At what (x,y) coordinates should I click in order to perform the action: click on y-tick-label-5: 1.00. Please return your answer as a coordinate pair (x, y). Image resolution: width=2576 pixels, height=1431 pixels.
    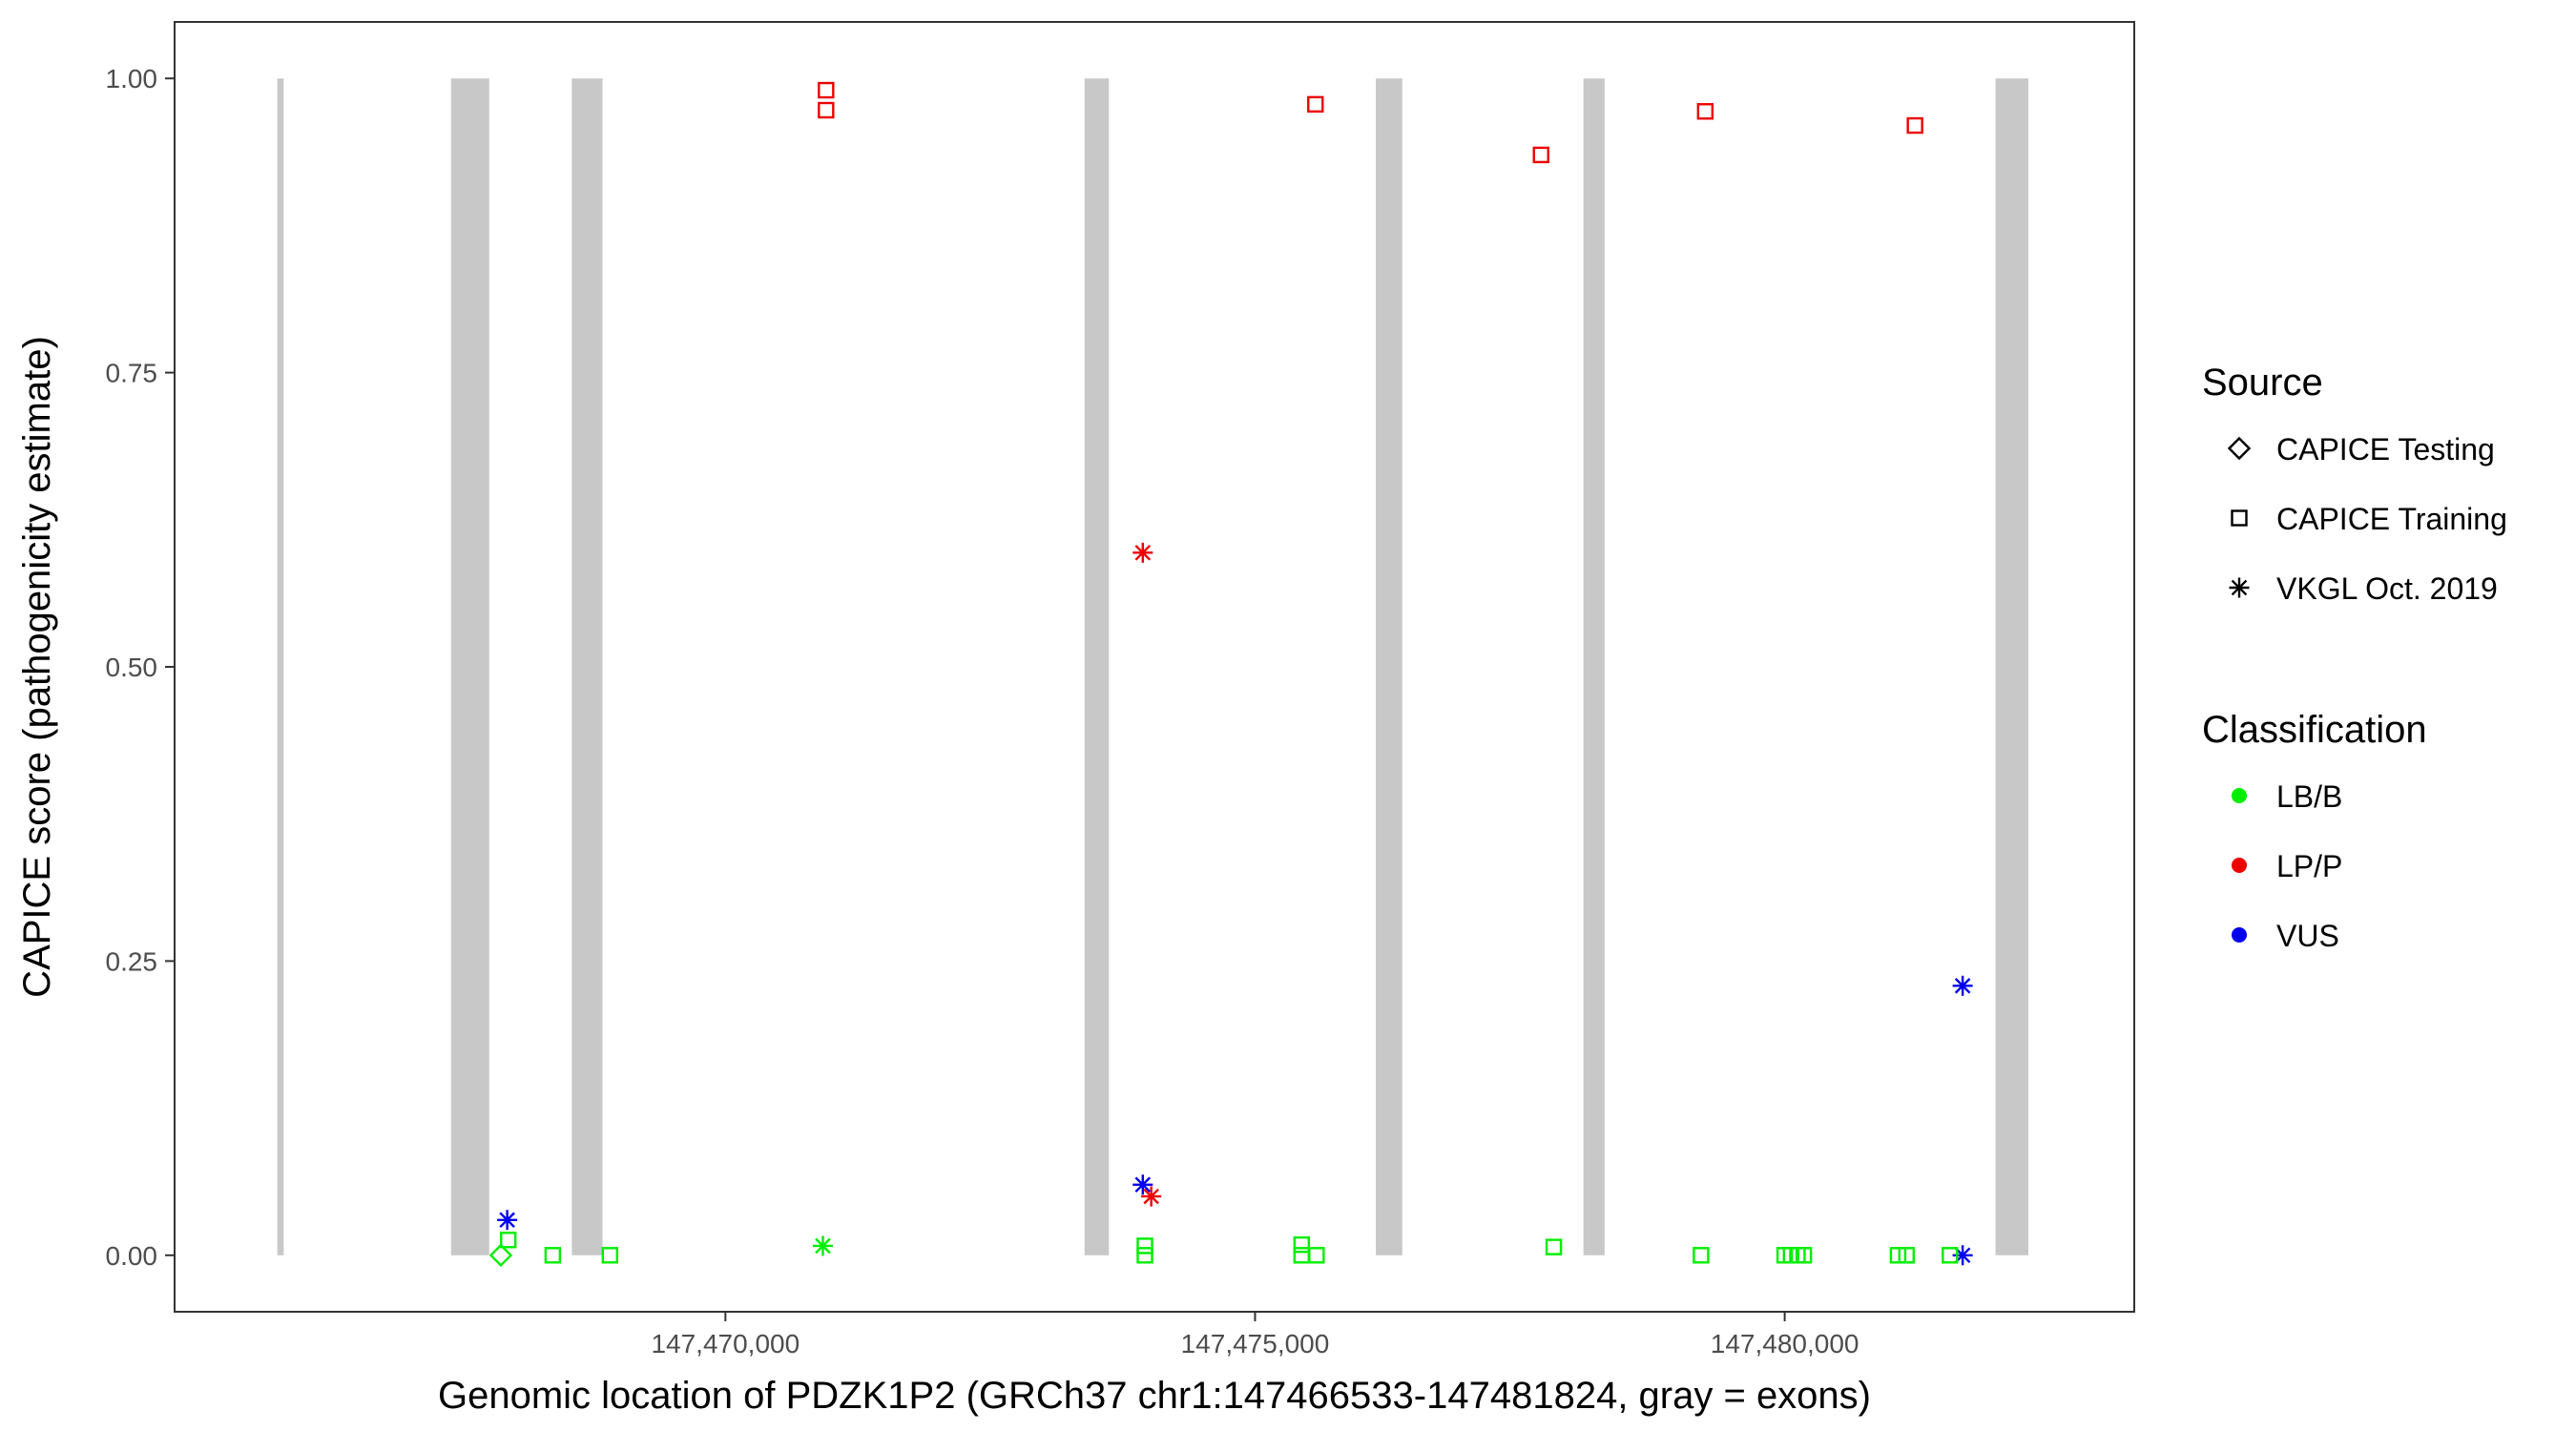
    Looking at the image, I should click on (132, 78).